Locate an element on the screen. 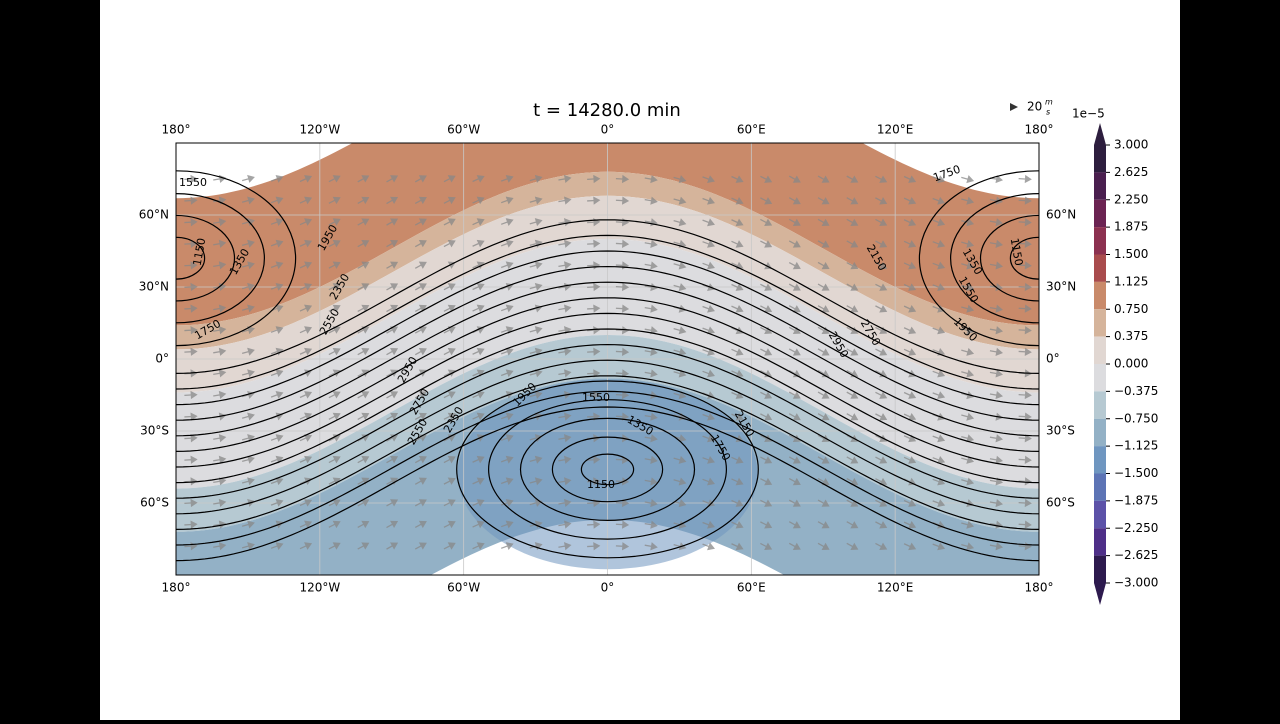 The image size is (1280, 724). x-tick-label: 180° is located at coordinates (1039, 588).